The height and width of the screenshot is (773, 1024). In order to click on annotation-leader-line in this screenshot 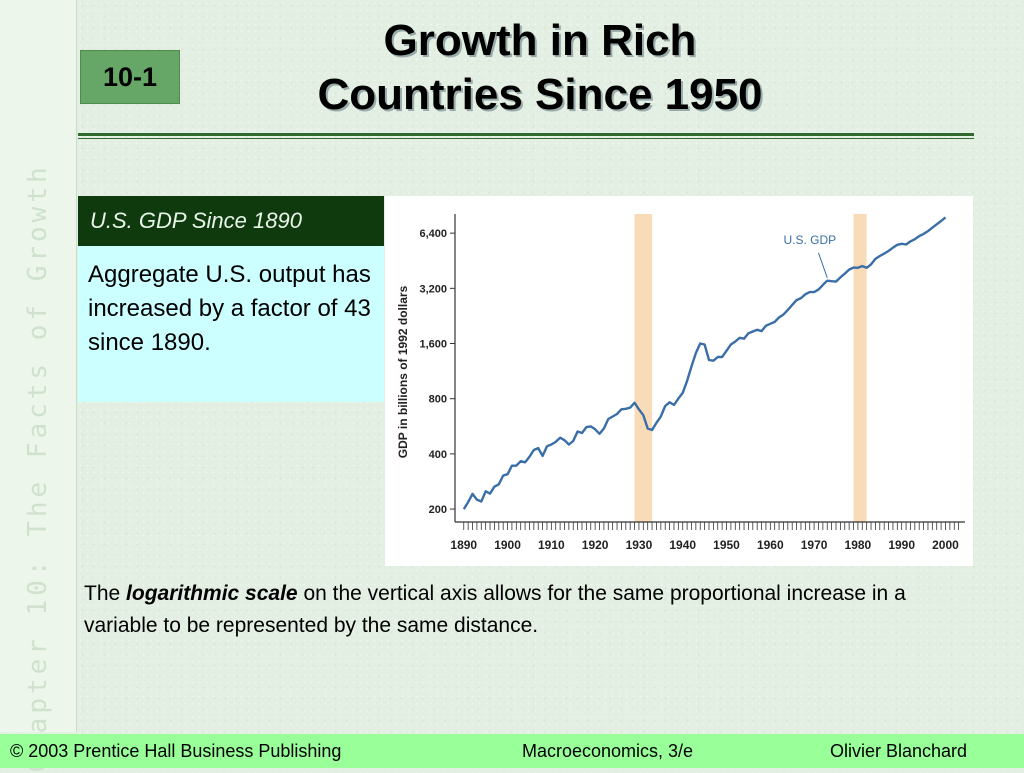, I will do `click(823, 265)`.